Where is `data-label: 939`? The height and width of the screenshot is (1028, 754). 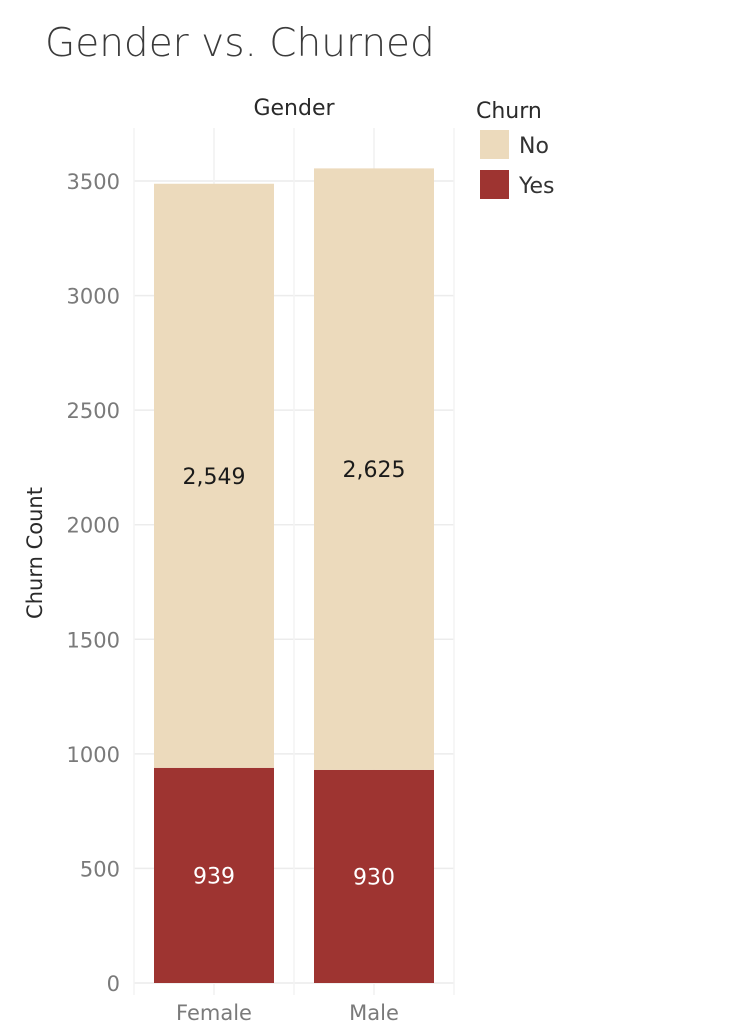
data-label: 939 is located at coordinates (214, 876).